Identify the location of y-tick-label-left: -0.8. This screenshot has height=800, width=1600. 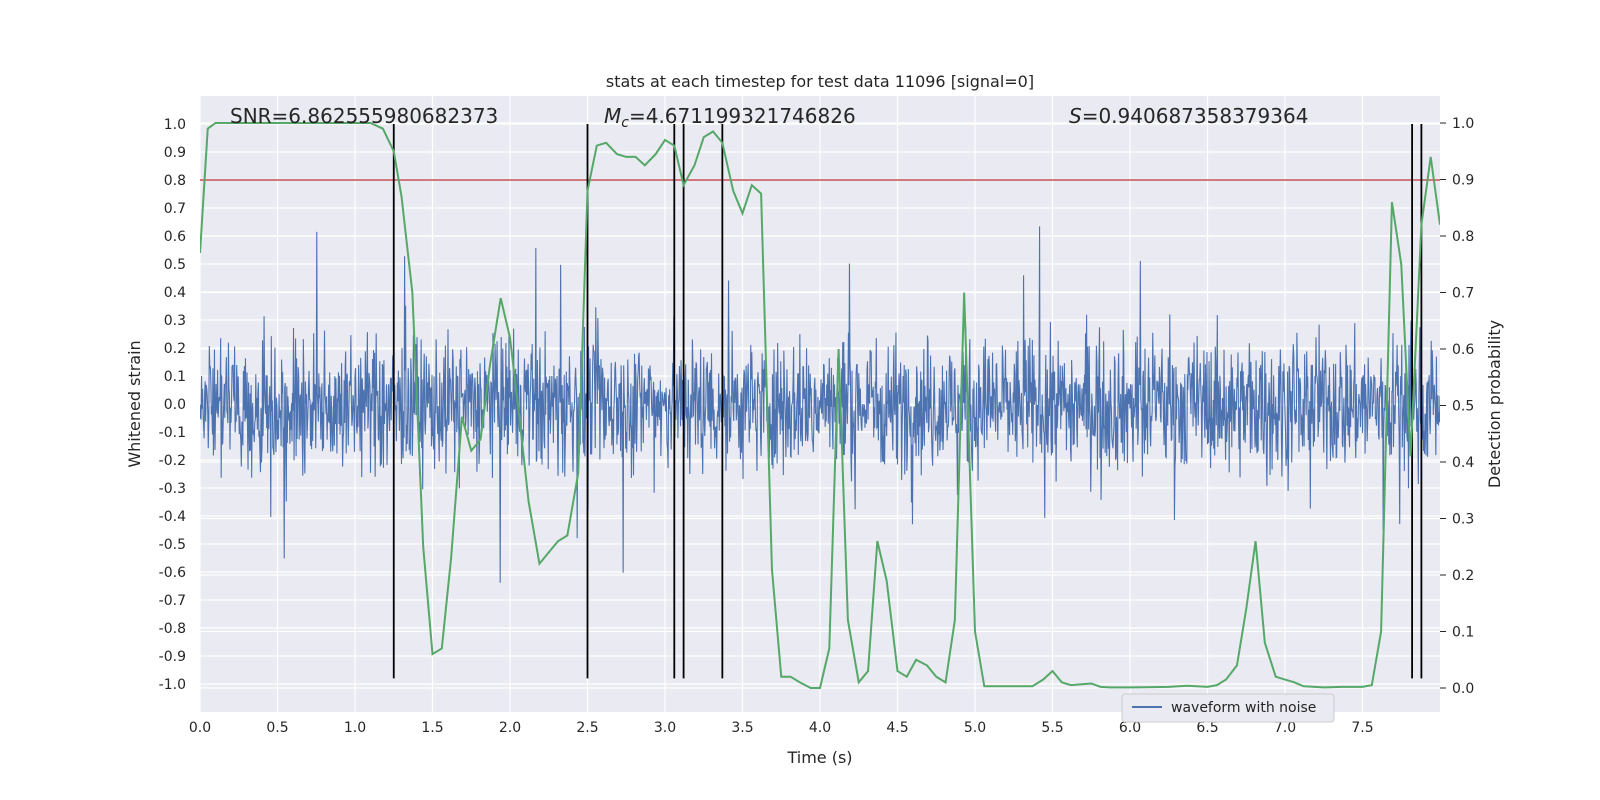
(172, 629).